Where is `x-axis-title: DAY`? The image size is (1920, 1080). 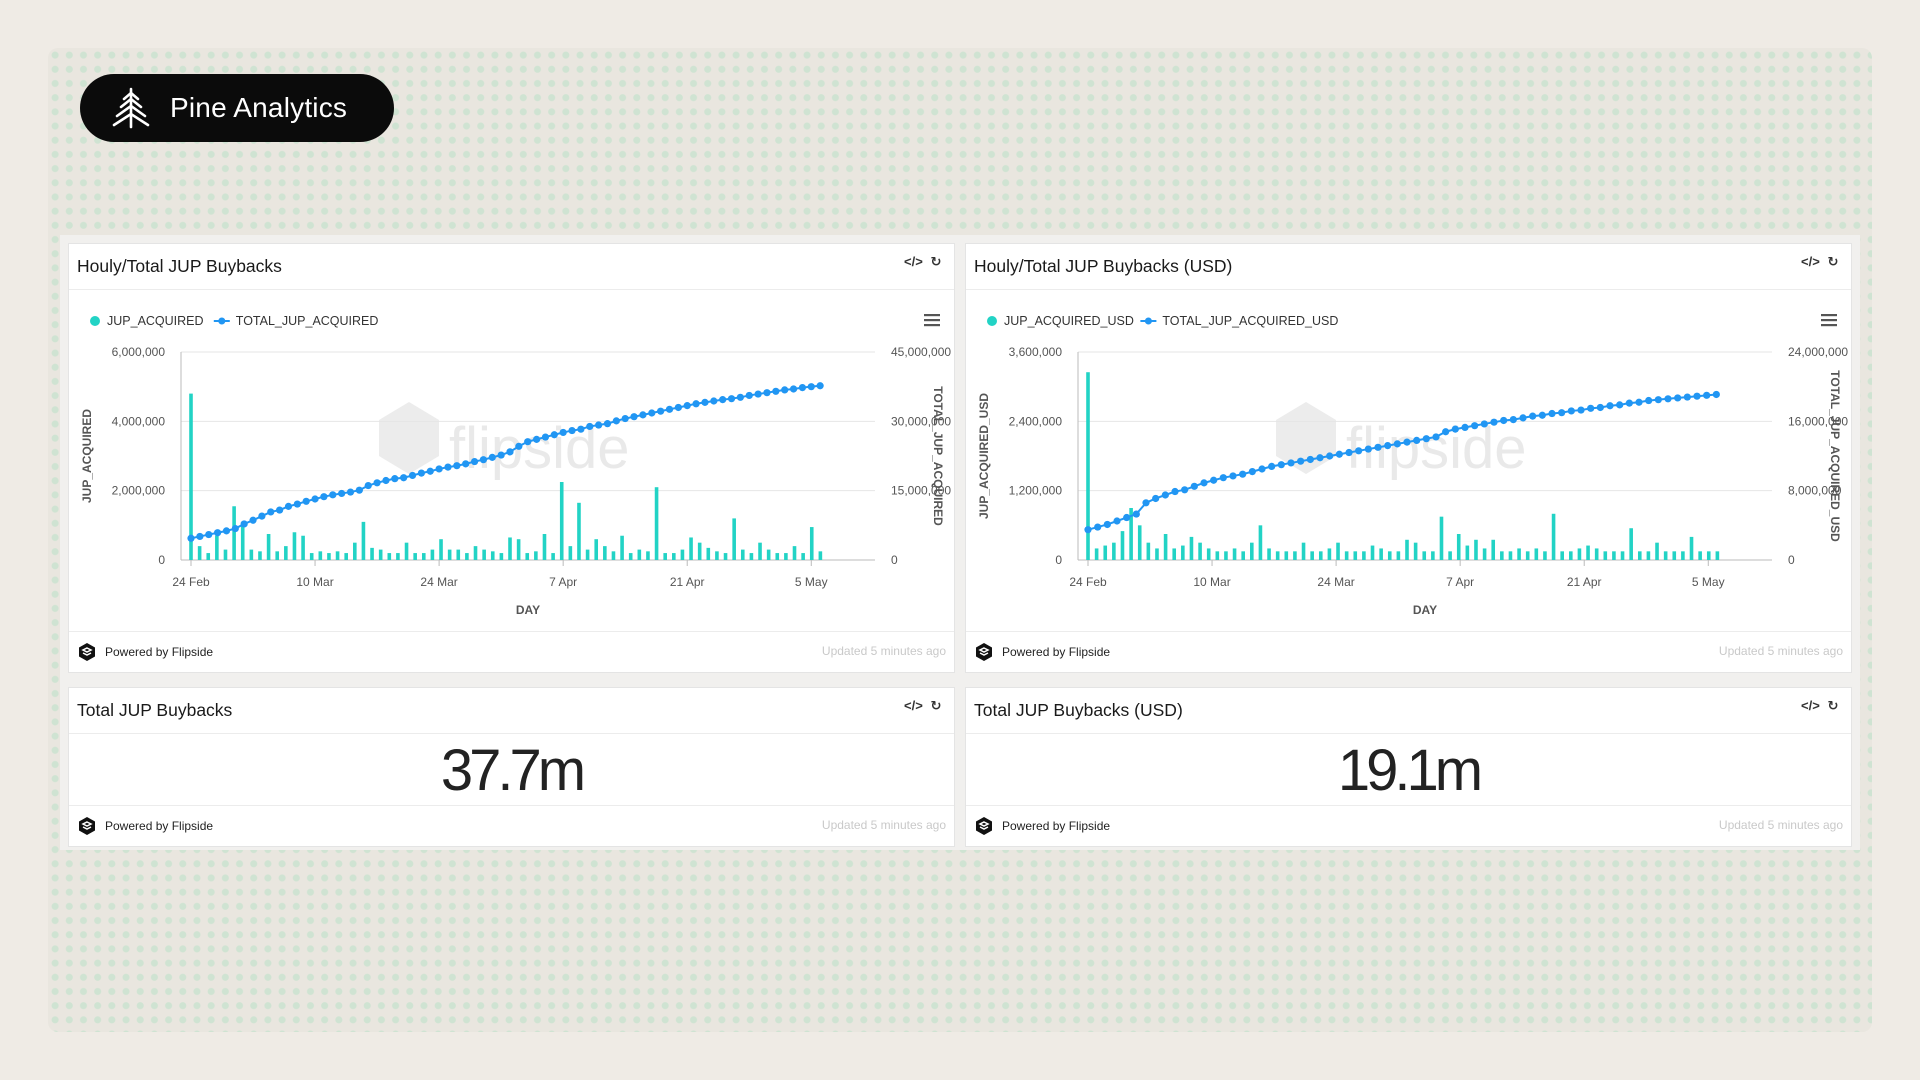 x-axis-title: DAY is located at coordinates (1425, 610).